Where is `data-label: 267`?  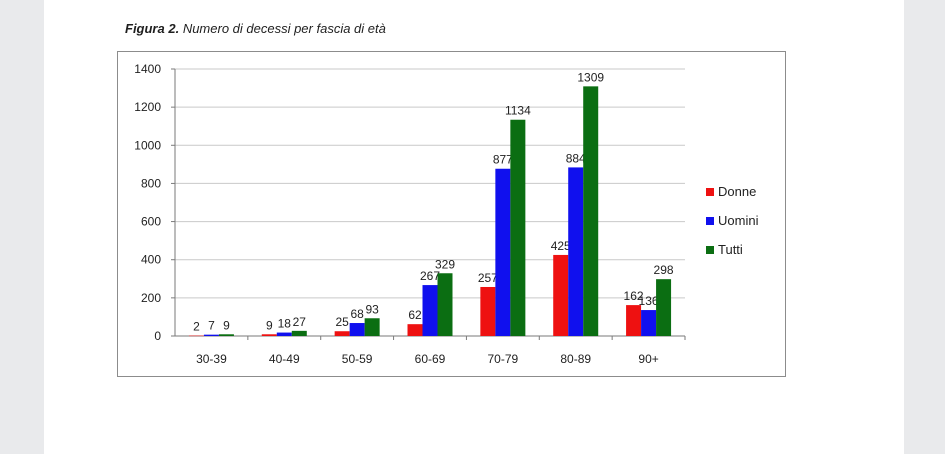
data-label: 267 is located at coordinates (430, 276).